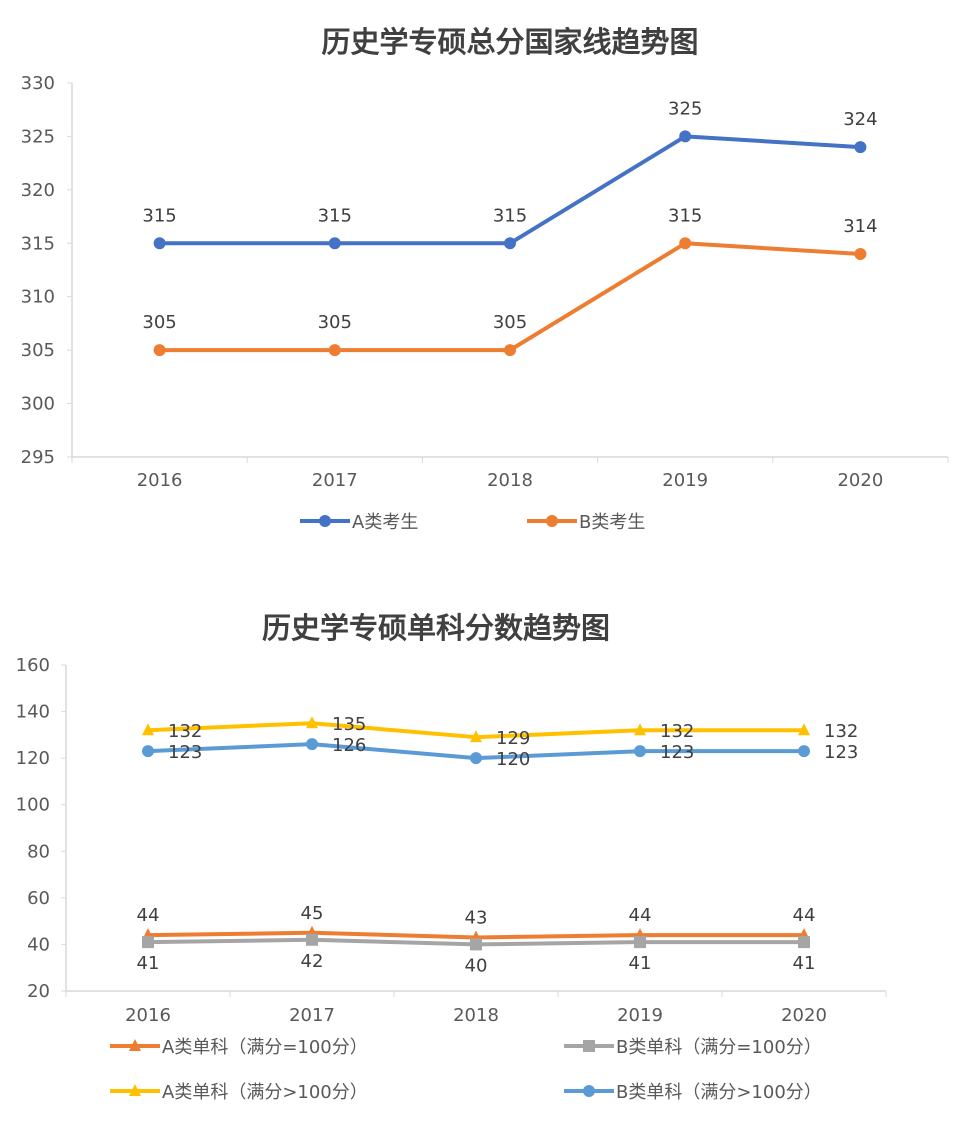 The height and width of the screenshot is (1143, 969). What do you see at coordinates (38, 190) in the screenshot?
I see `y-tick-label: 320` at bounding box center [38, 190].